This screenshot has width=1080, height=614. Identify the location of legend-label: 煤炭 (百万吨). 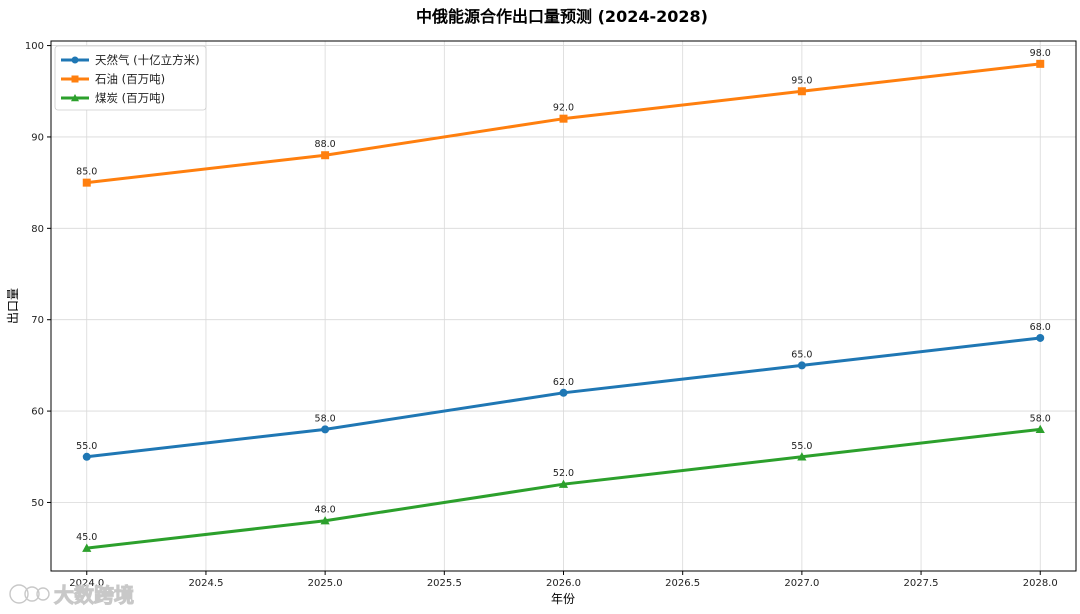
(130, 98).